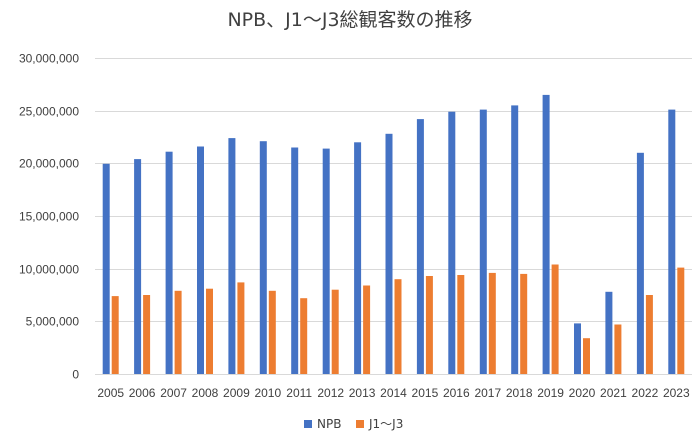 The width and height of the screenshot is (700, 442). What do you see at coordinates (49, 270) in the screenshot?
I see `y-tick-label: 10,000,000` at bounding box center [49, 270].